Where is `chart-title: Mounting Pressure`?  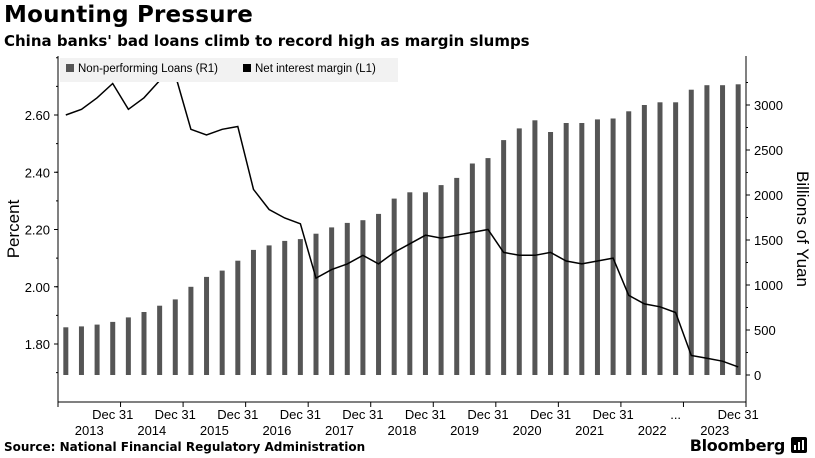 chart-title: Mounting Pressure is located at coordinates (129, 15).